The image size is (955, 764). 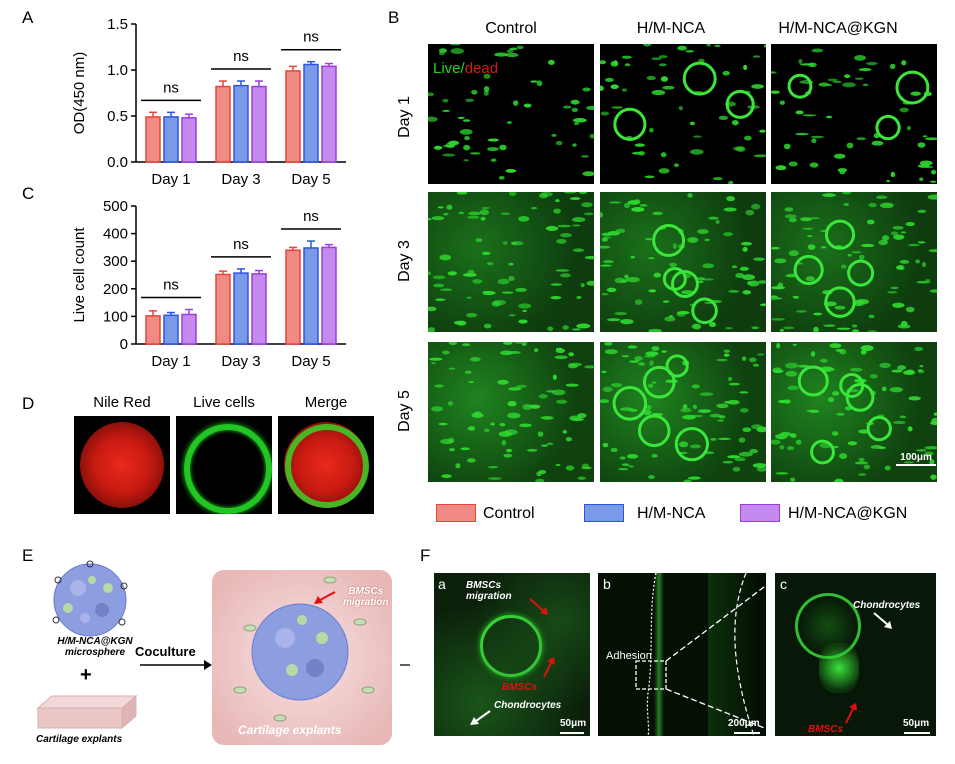 What do you see at coordinates (520, 687) in the screenshot?
I see `f-a-bmscs-label: BMSCs` at bounding box center [520, 687].